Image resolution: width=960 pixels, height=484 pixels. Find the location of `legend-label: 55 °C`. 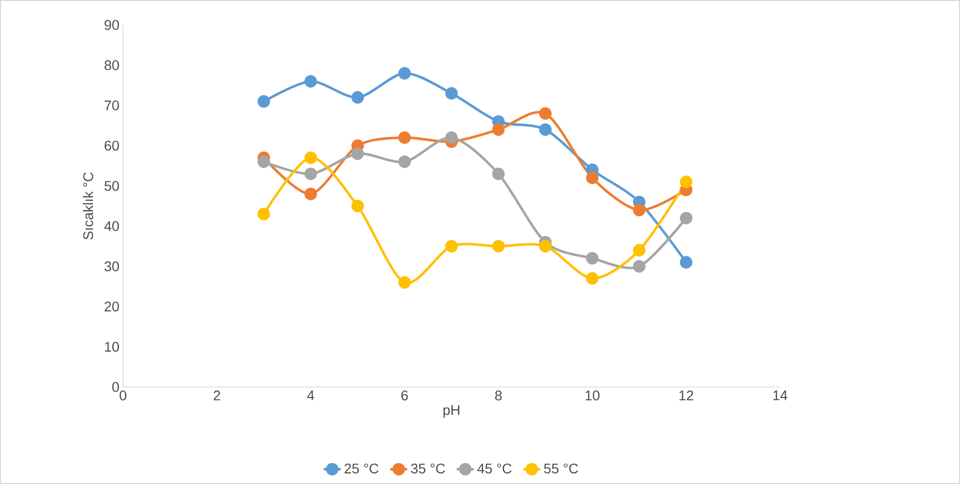

legend-label: 55 °C is located at coordinates (561, 469).